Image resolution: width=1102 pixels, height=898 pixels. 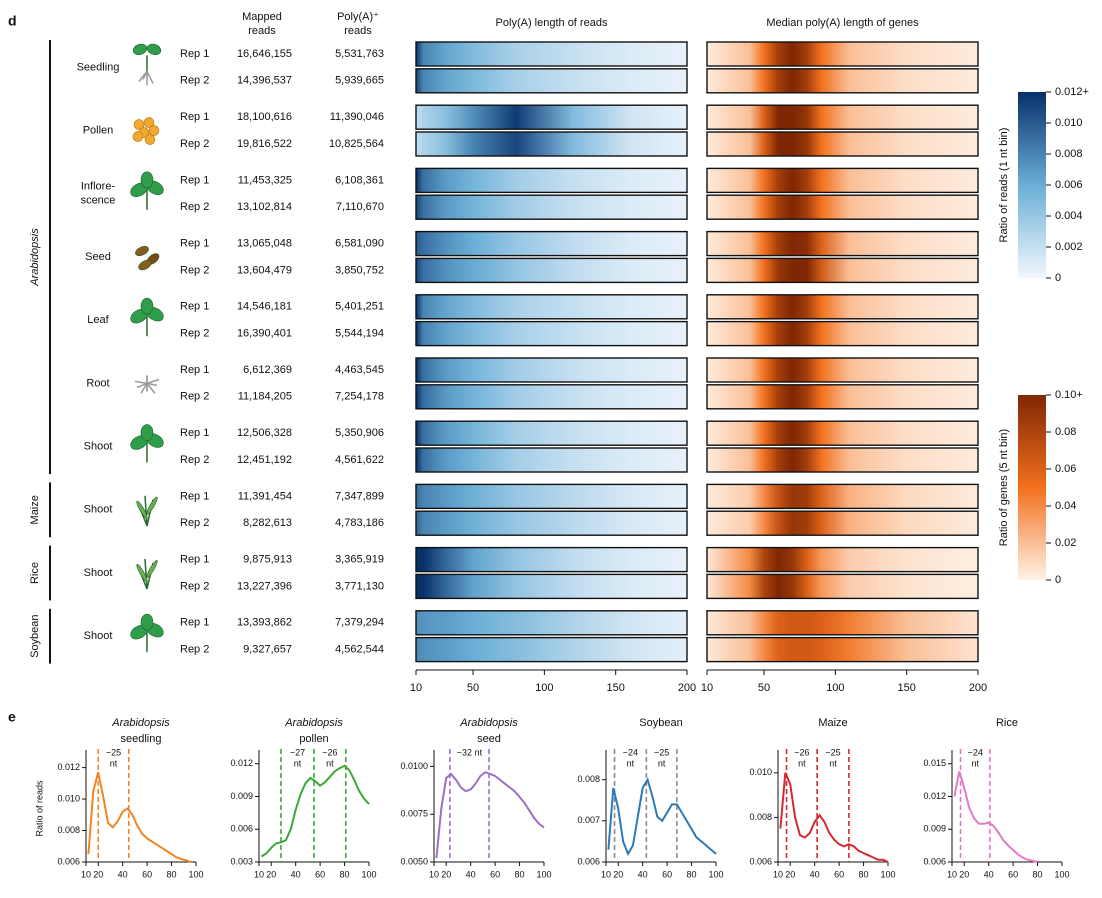 What do you see at coordinates (264, 270) in the screenshot?
I see `mapped-reads: 13,604,479` at bounding box center [264, 270].